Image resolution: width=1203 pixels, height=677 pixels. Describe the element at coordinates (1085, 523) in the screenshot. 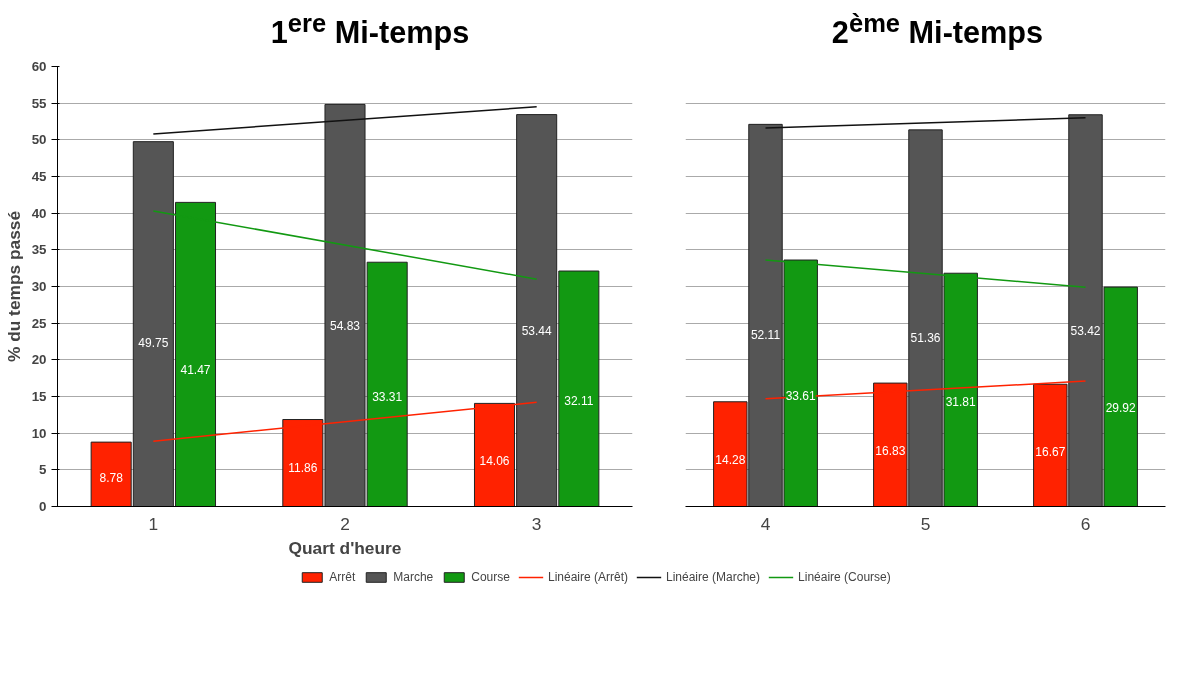

I see `x-tick-label: 6` at that location.